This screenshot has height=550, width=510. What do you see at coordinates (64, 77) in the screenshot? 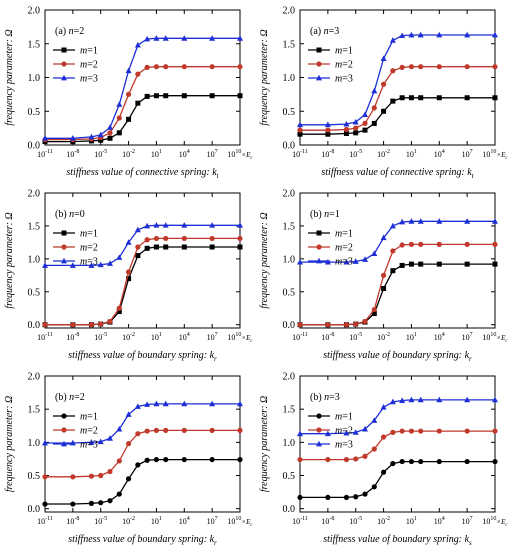
I see `legend-marker` at bounding box center [64, 77].